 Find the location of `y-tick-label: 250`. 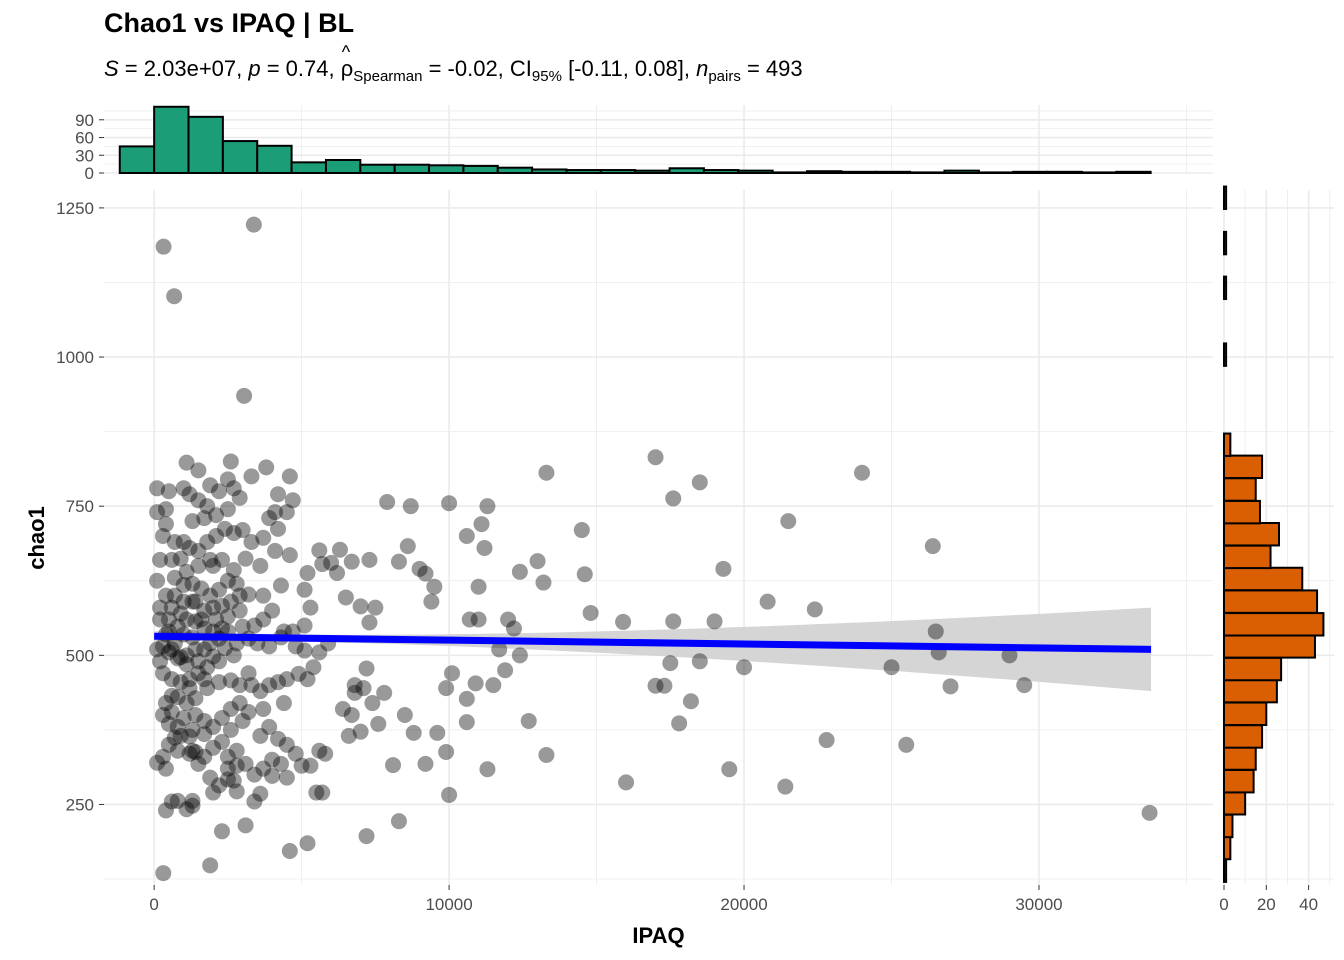

y-tick-label: 250 is located at coordinates (80, 804).